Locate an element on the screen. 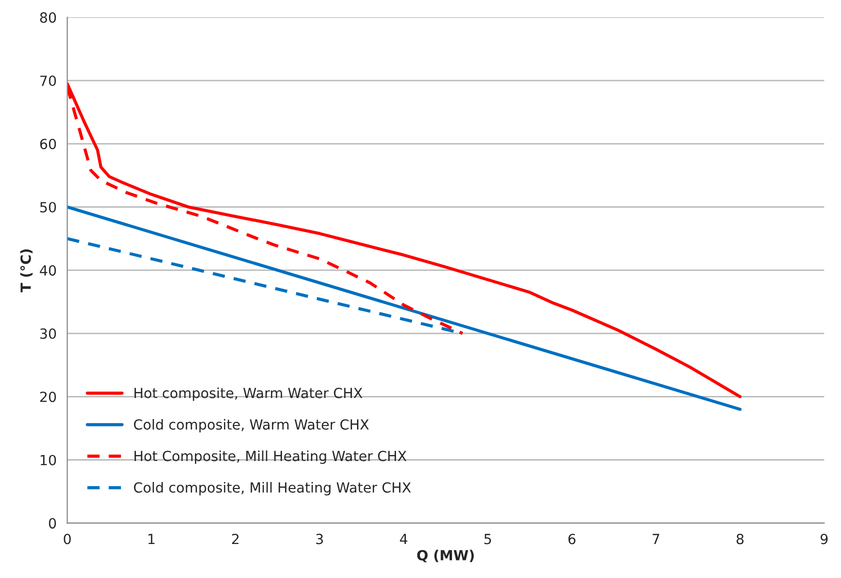 This screenshot has width=841, height=578. y-tick-label: 10 is located at coordinates (48, 460).